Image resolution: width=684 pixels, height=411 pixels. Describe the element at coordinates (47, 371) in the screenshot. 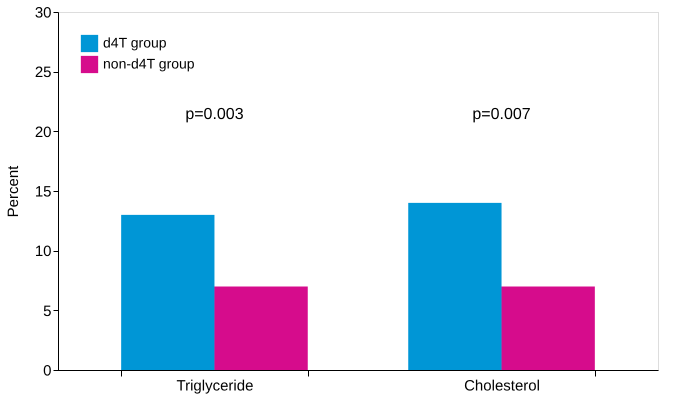

I see `y-tick-label: 0` at that location.